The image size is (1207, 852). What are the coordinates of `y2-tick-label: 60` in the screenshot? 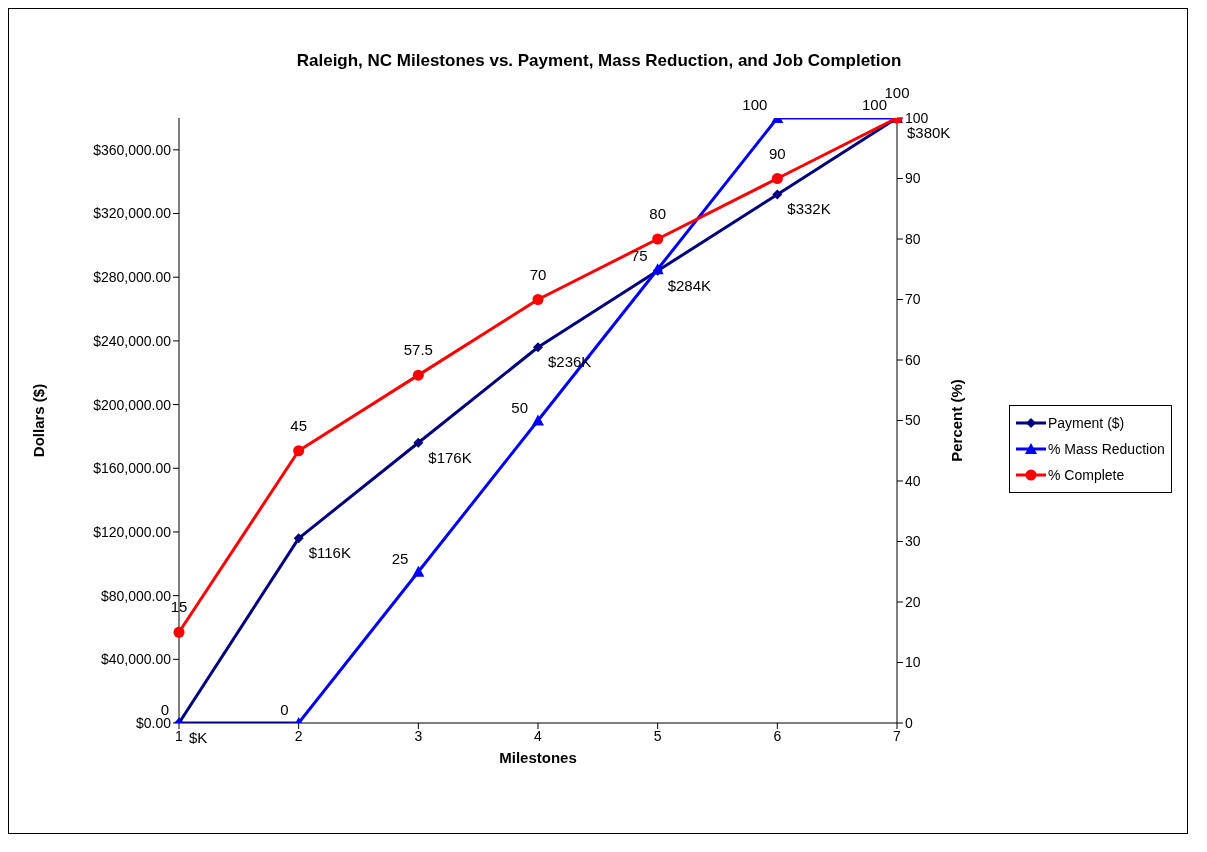 It's located at (913, 359).